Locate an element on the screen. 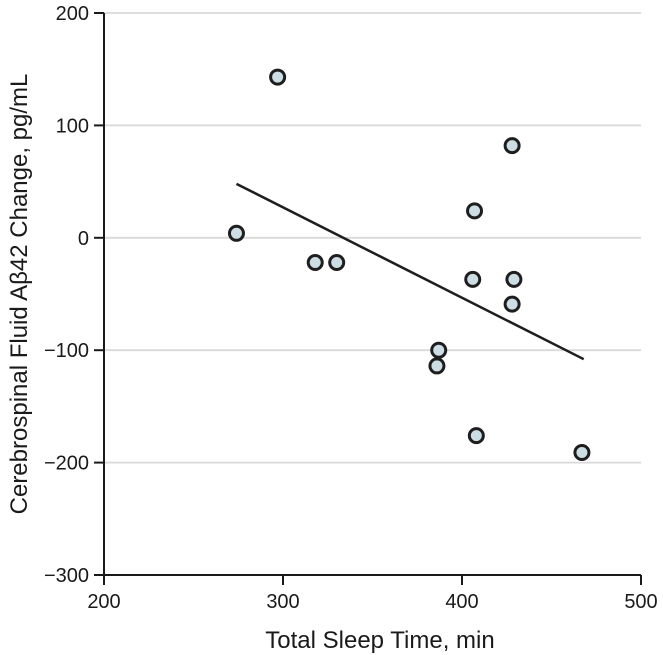  y-tick-label: 100 is located at coordinates (72, 126).